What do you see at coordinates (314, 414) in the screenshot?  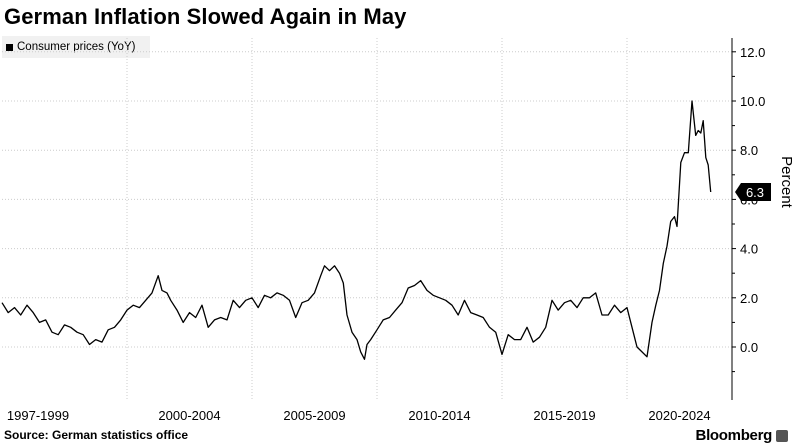 I see `x-tick-label: 2005-2009` at bounding box center [314, 414].